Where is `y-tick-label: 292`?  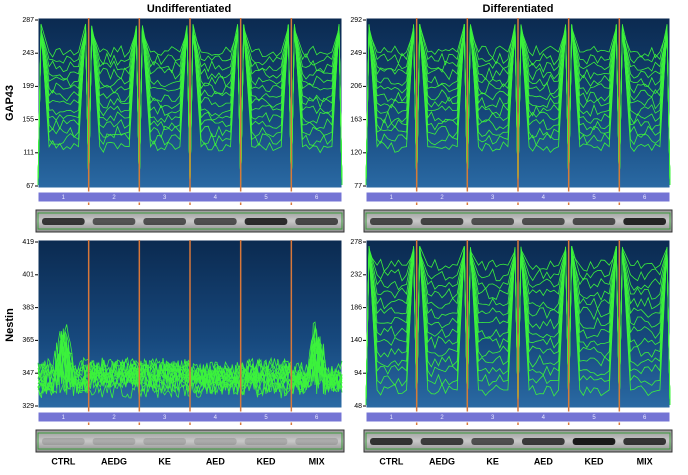
y-tick-label: 292 is located at coordinates (356, 20).